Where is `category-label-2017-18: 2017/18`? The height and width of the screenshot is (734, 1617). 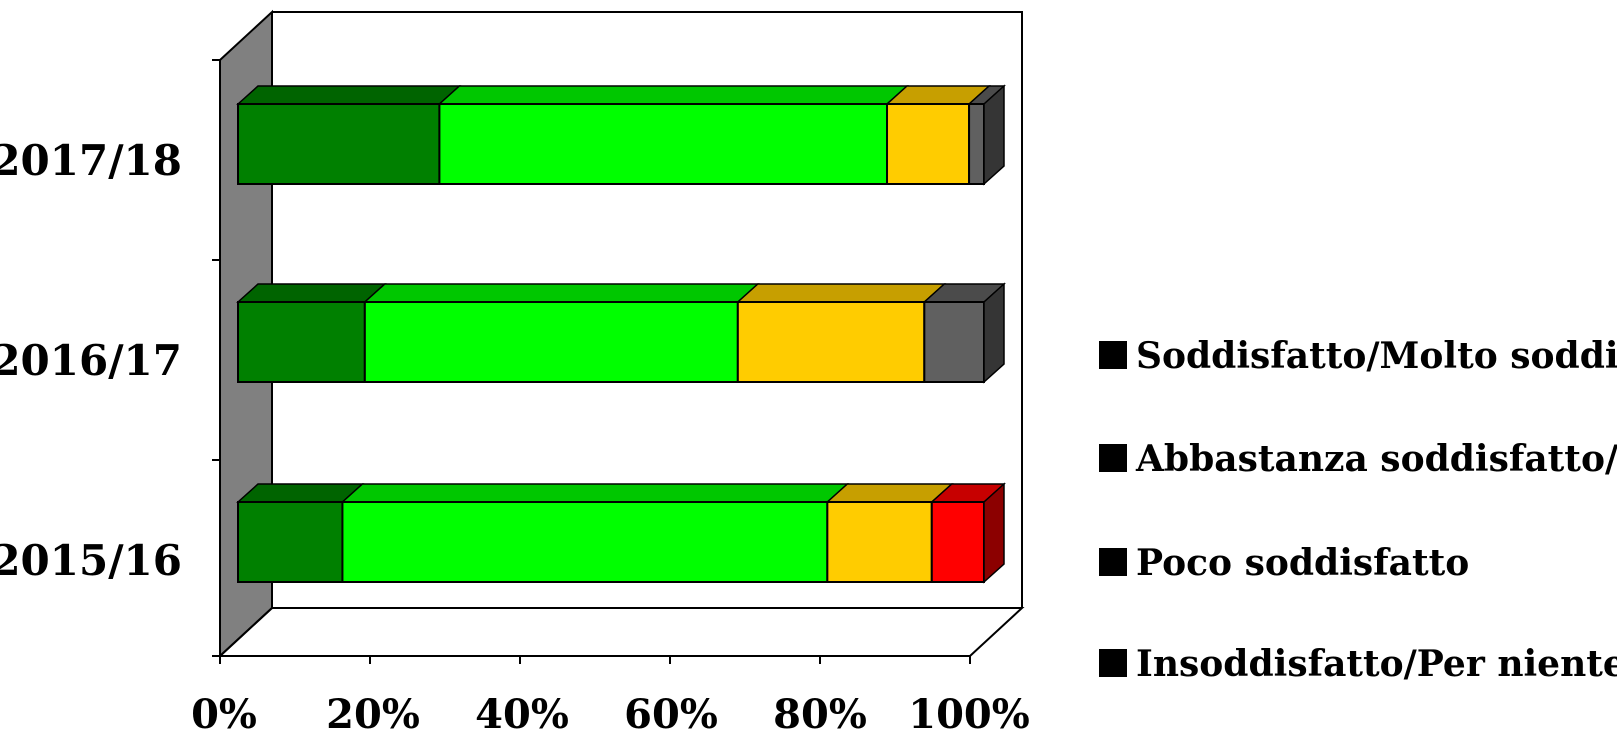
category-label-2017-18: 2017/18 is located at coordinates (91, 160).